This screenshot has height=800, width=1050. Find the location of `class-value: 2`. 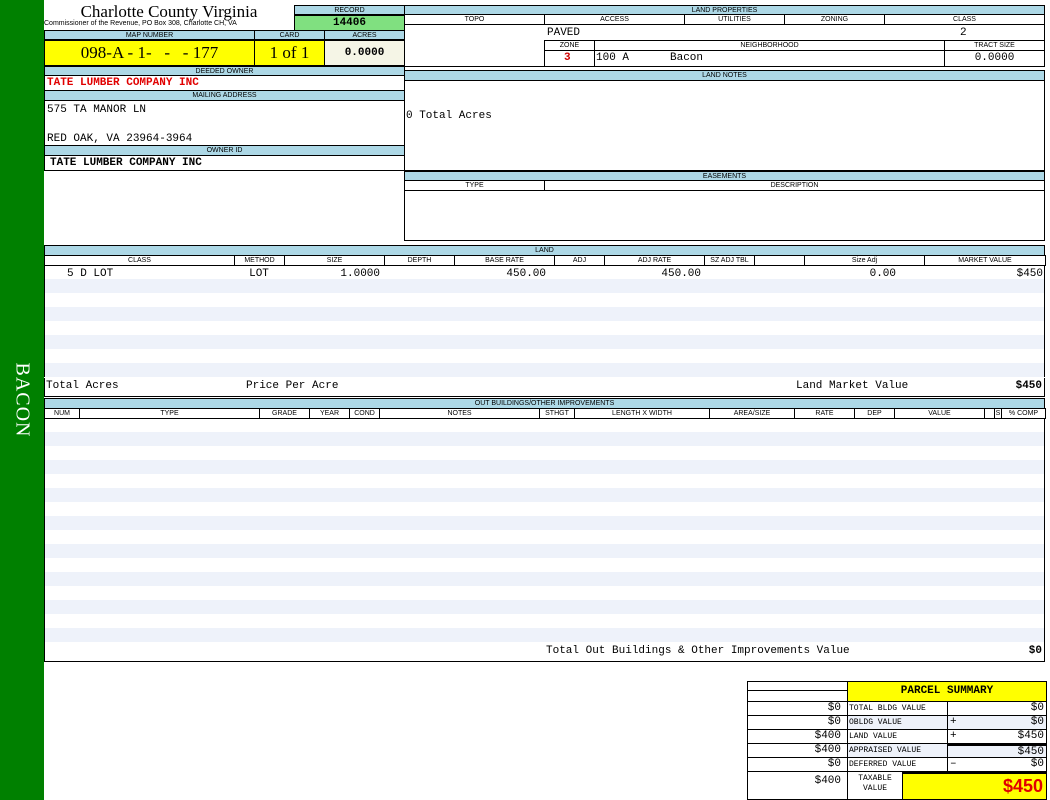

class-value: 2 is located at coordinates (963, 33).